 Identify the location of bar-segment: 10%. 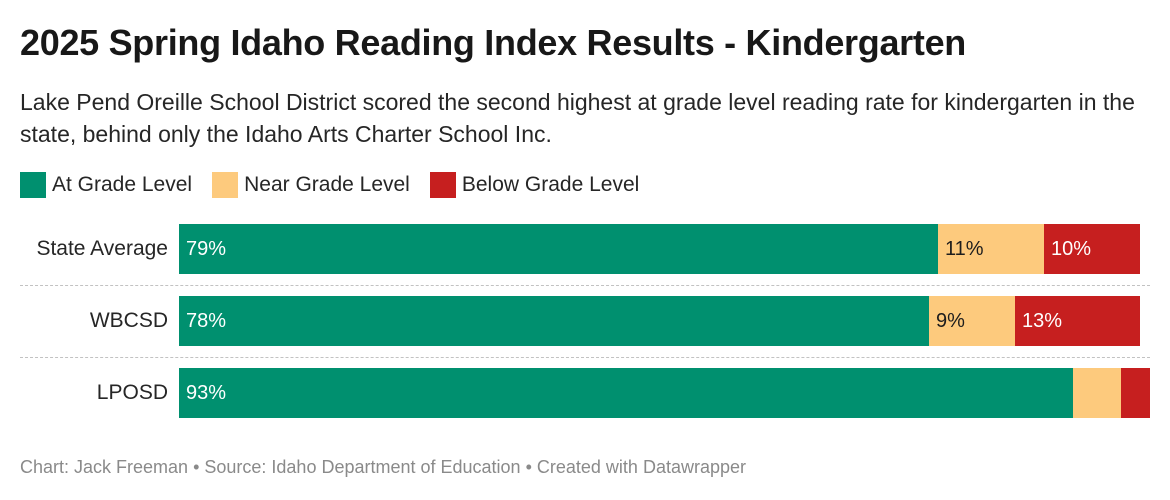
(1092, 249).